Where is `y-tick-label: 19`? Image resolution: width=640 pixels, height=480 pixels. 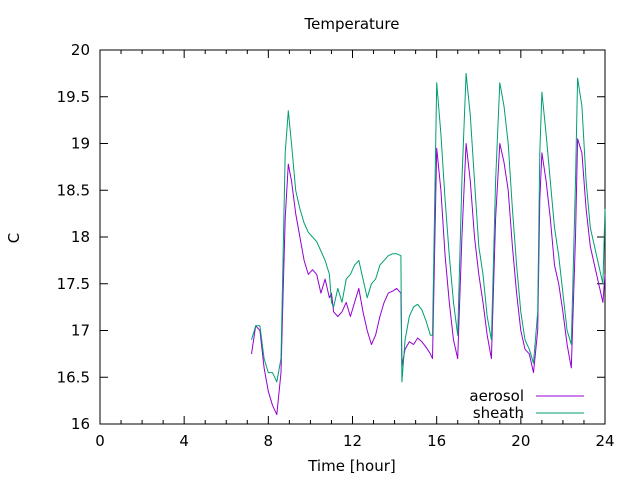 y-tick-label: 19 is located at coordinates (80, 144).